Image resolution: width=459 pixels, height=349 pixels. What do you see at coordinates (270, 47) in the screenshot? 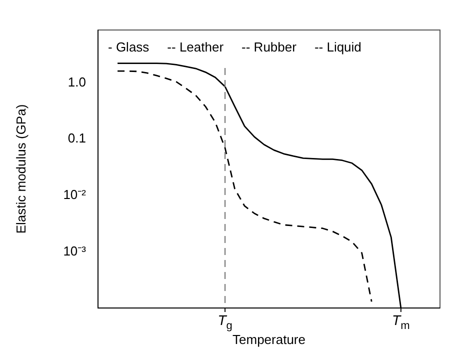
I see `annotation: -- Rubber` at bounding box center [270, 47].